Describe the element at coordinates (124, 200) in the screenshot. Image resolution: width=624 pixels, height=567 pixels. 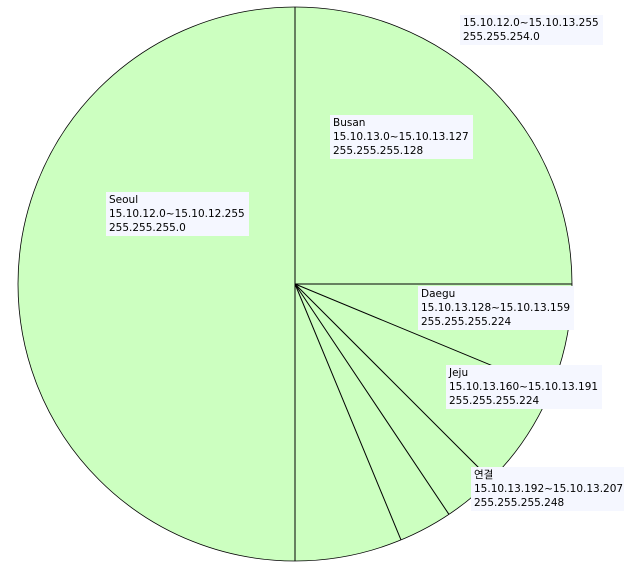
I see `segment-name: Seoul` at that location.